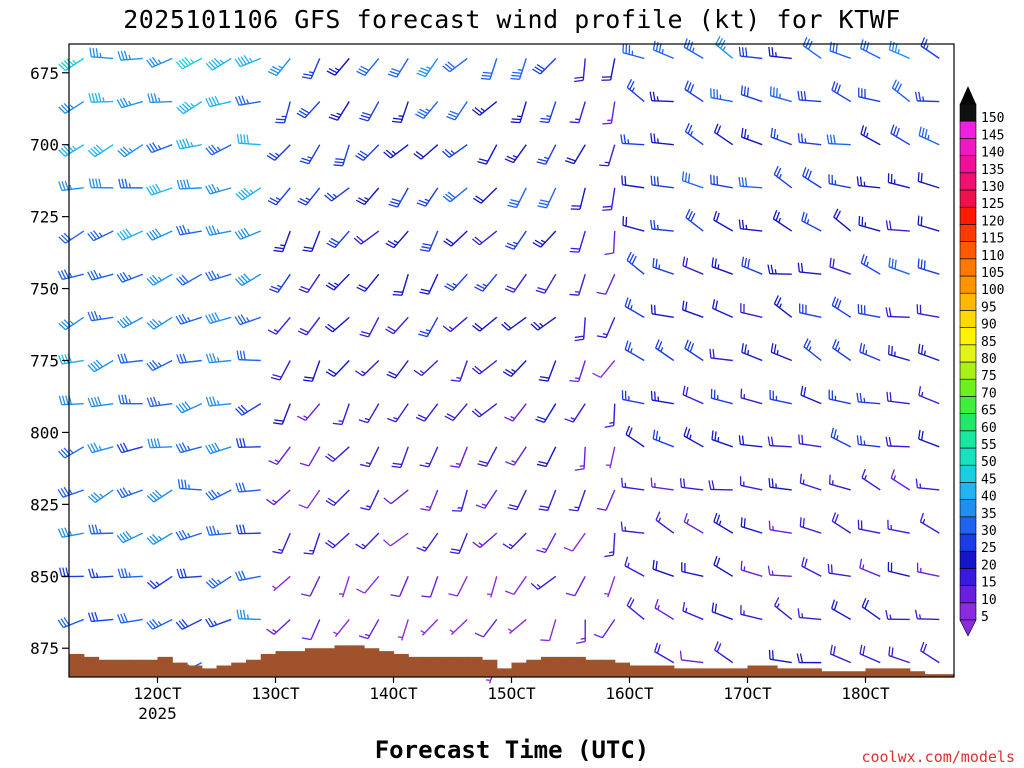  I want to click on source-credit: coolwx.com/models, so click(938, 757).